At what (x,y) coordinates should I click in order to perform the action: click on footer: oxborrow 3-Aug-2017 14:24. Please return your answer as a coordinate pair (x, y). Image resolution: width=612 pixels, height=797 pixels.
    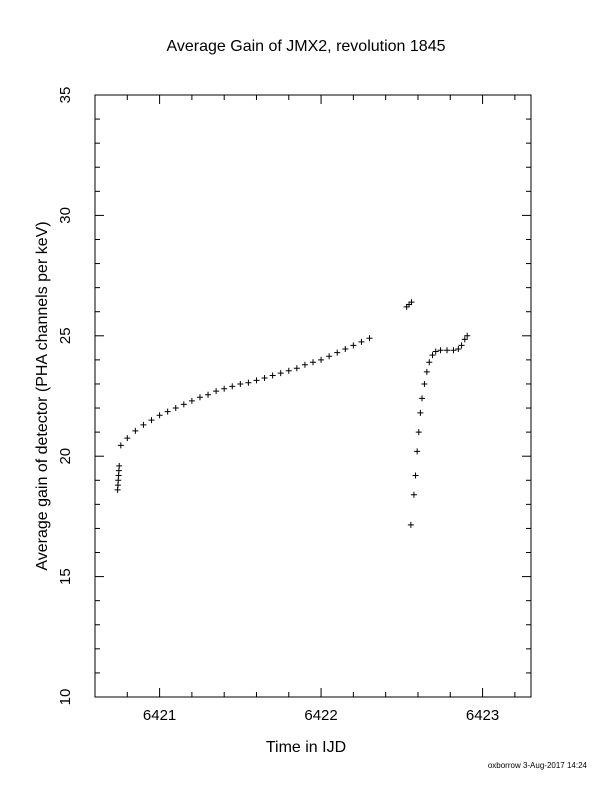
    Looking at the image, I should click on (538, 765).